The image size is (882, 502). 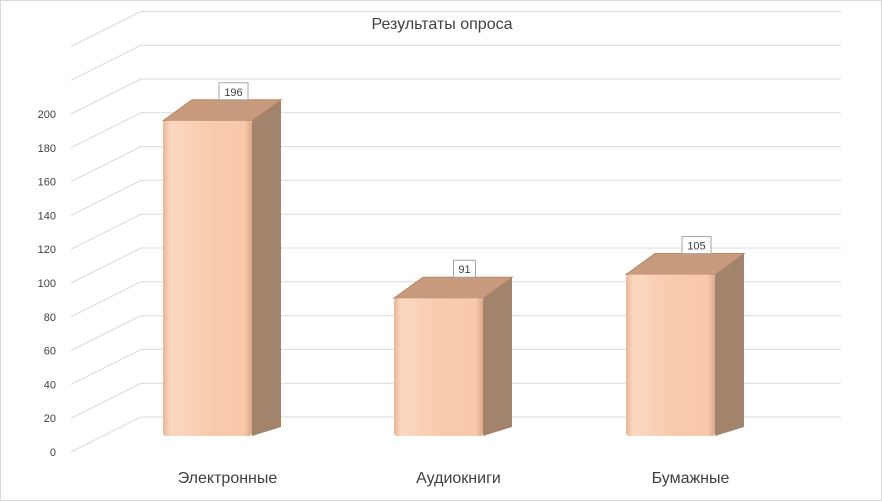 I want to click on y-tick-label: 200, so click(x=47, y=115).